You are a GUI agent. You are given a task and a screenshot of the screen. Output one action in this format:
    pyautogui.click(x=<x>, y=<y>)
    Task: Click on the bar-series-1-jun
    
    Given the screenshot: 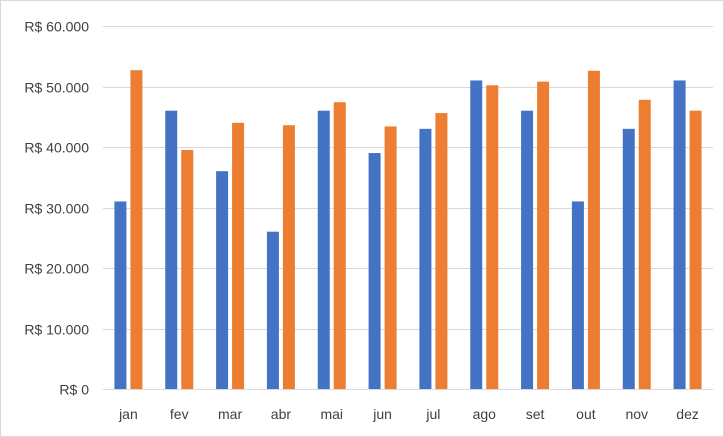 What is the action you would take?
    pyautogui.click(x=374, y=271)
    